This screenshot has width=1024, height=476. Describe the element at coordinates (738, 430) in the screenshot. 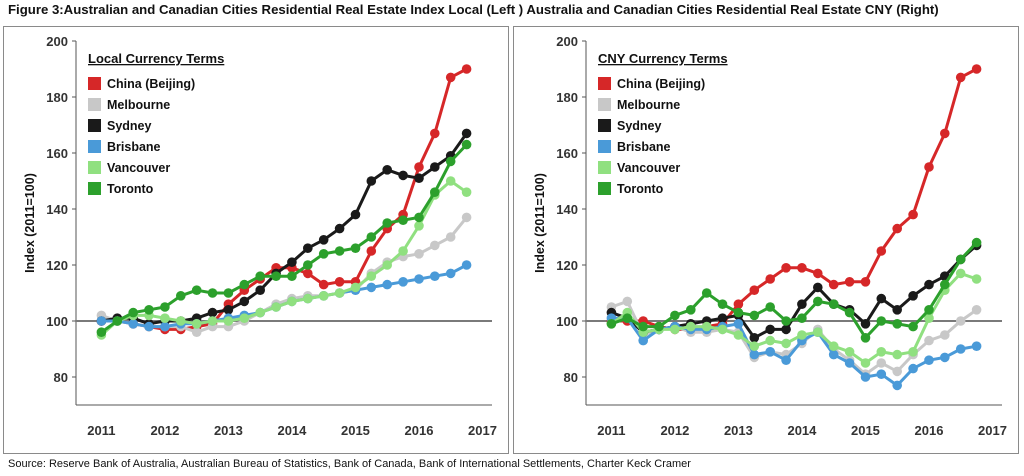

I see `x-tick-label: 2013` at that location.